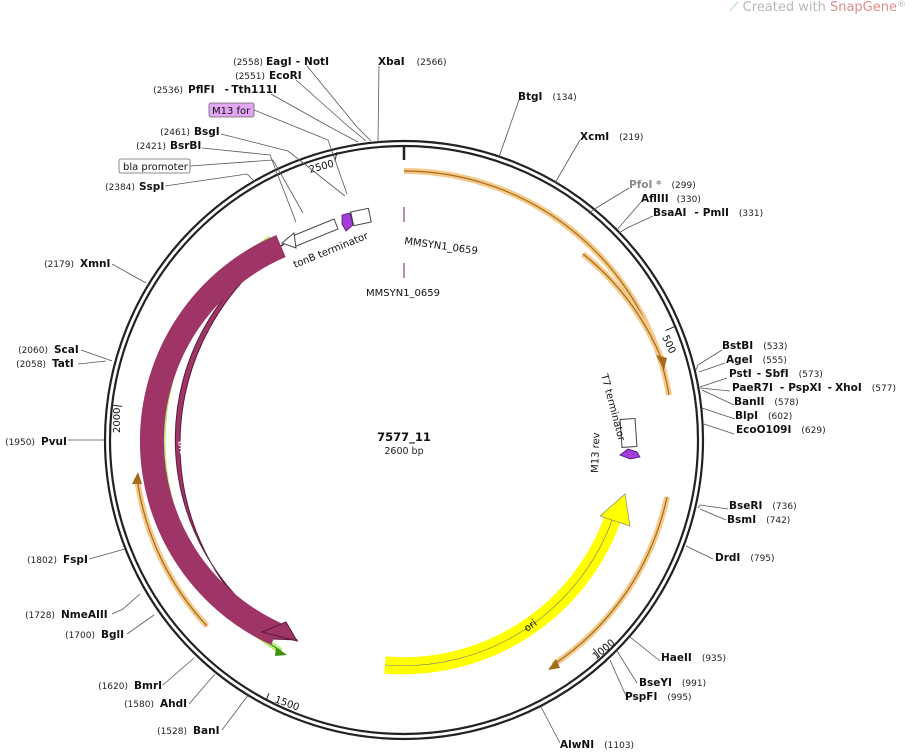 The height and width of the screenshot is (752, 912). I want to click on svg-text:PflFI-Tth111I: PflFI - Tth111I, so click(232, 90).